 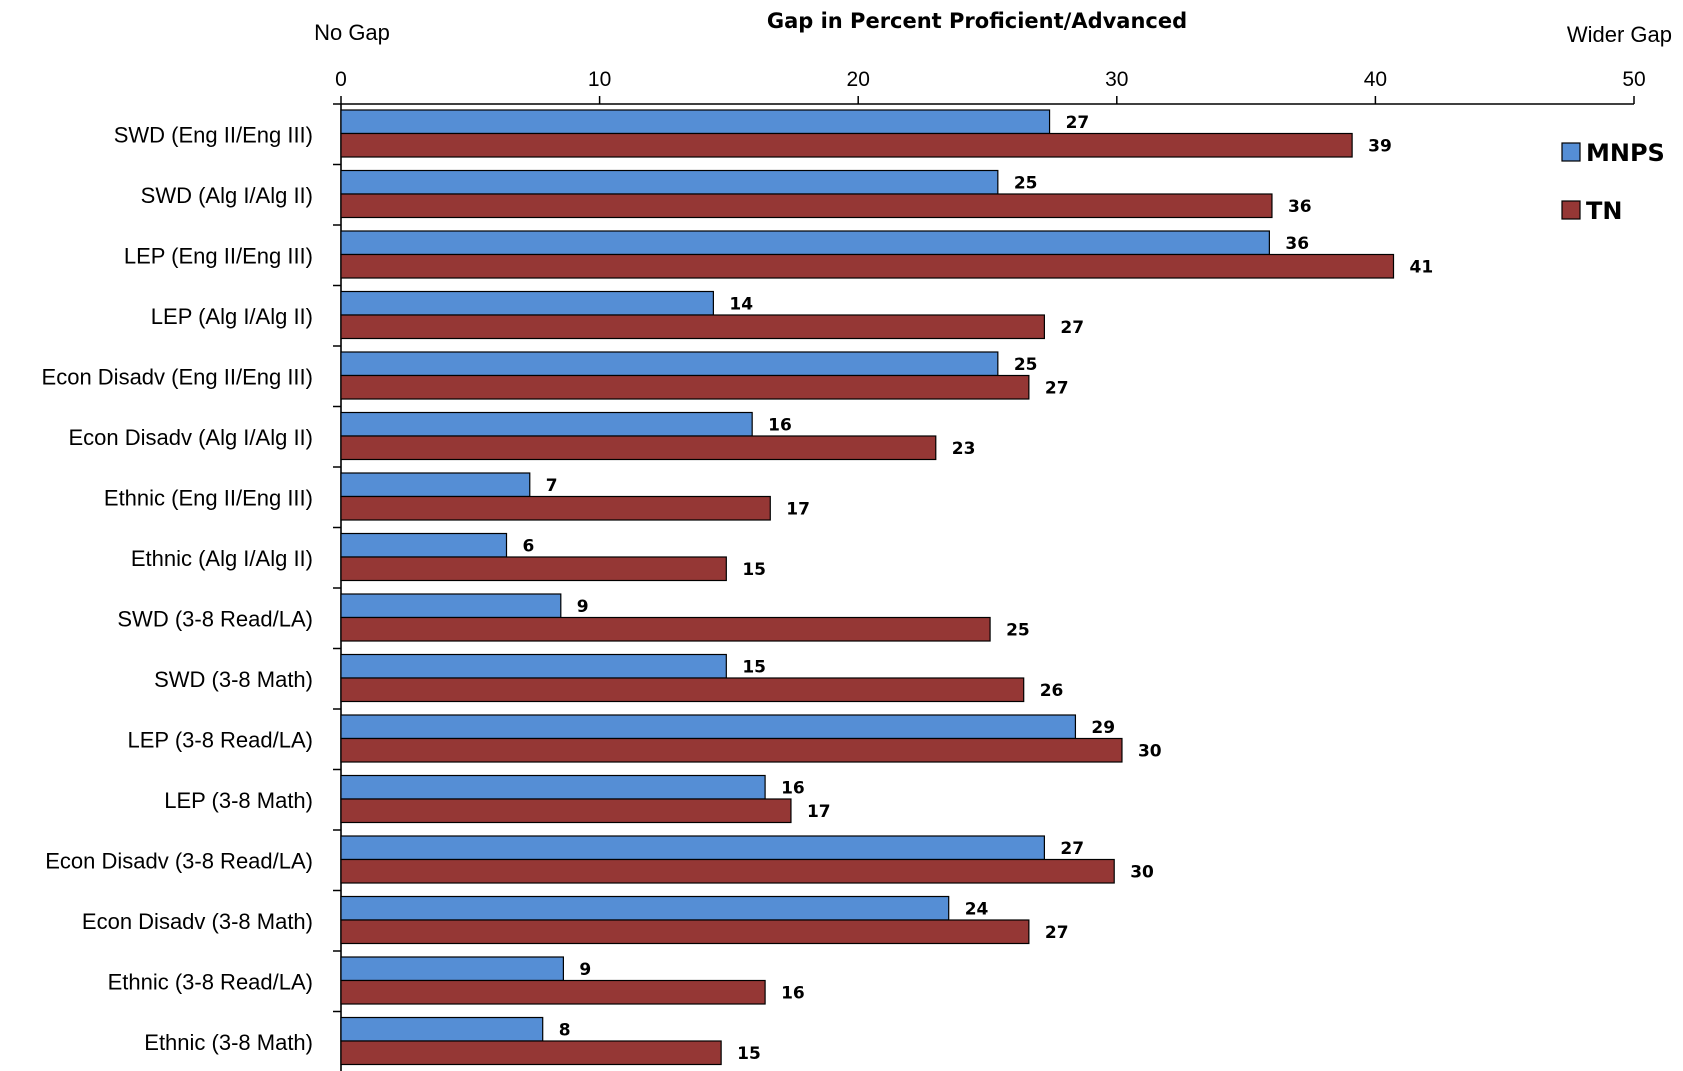 I want to click on legend-swatch-tn, so click(x=1571, y=210).